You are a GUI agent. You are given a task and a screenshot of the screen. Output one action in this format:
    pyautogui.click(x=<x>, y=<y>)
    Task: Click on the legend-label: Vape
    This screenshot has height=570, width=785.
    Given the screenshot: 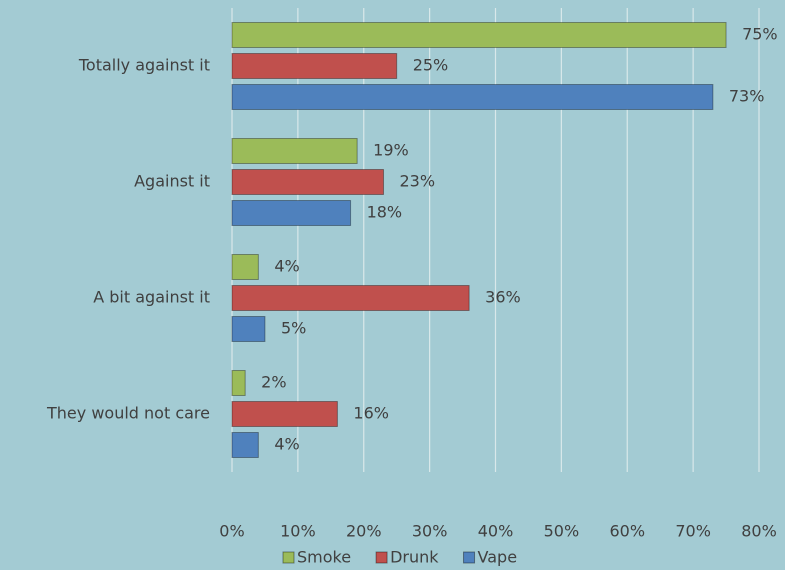 What is the action you would take?
    pyautogui.click(x=498, y=557)
    